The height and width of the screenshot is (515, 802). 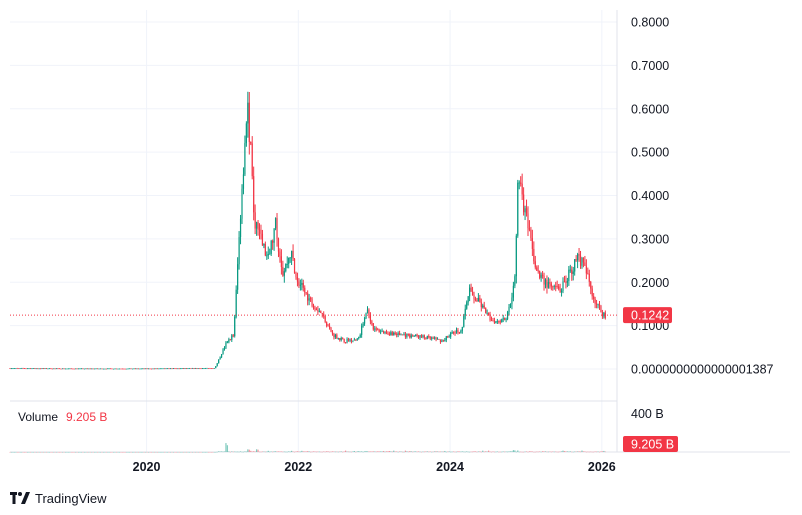 I want to click on time-axis: 2020 2022 2024 2026, so click(x=374, y=467).